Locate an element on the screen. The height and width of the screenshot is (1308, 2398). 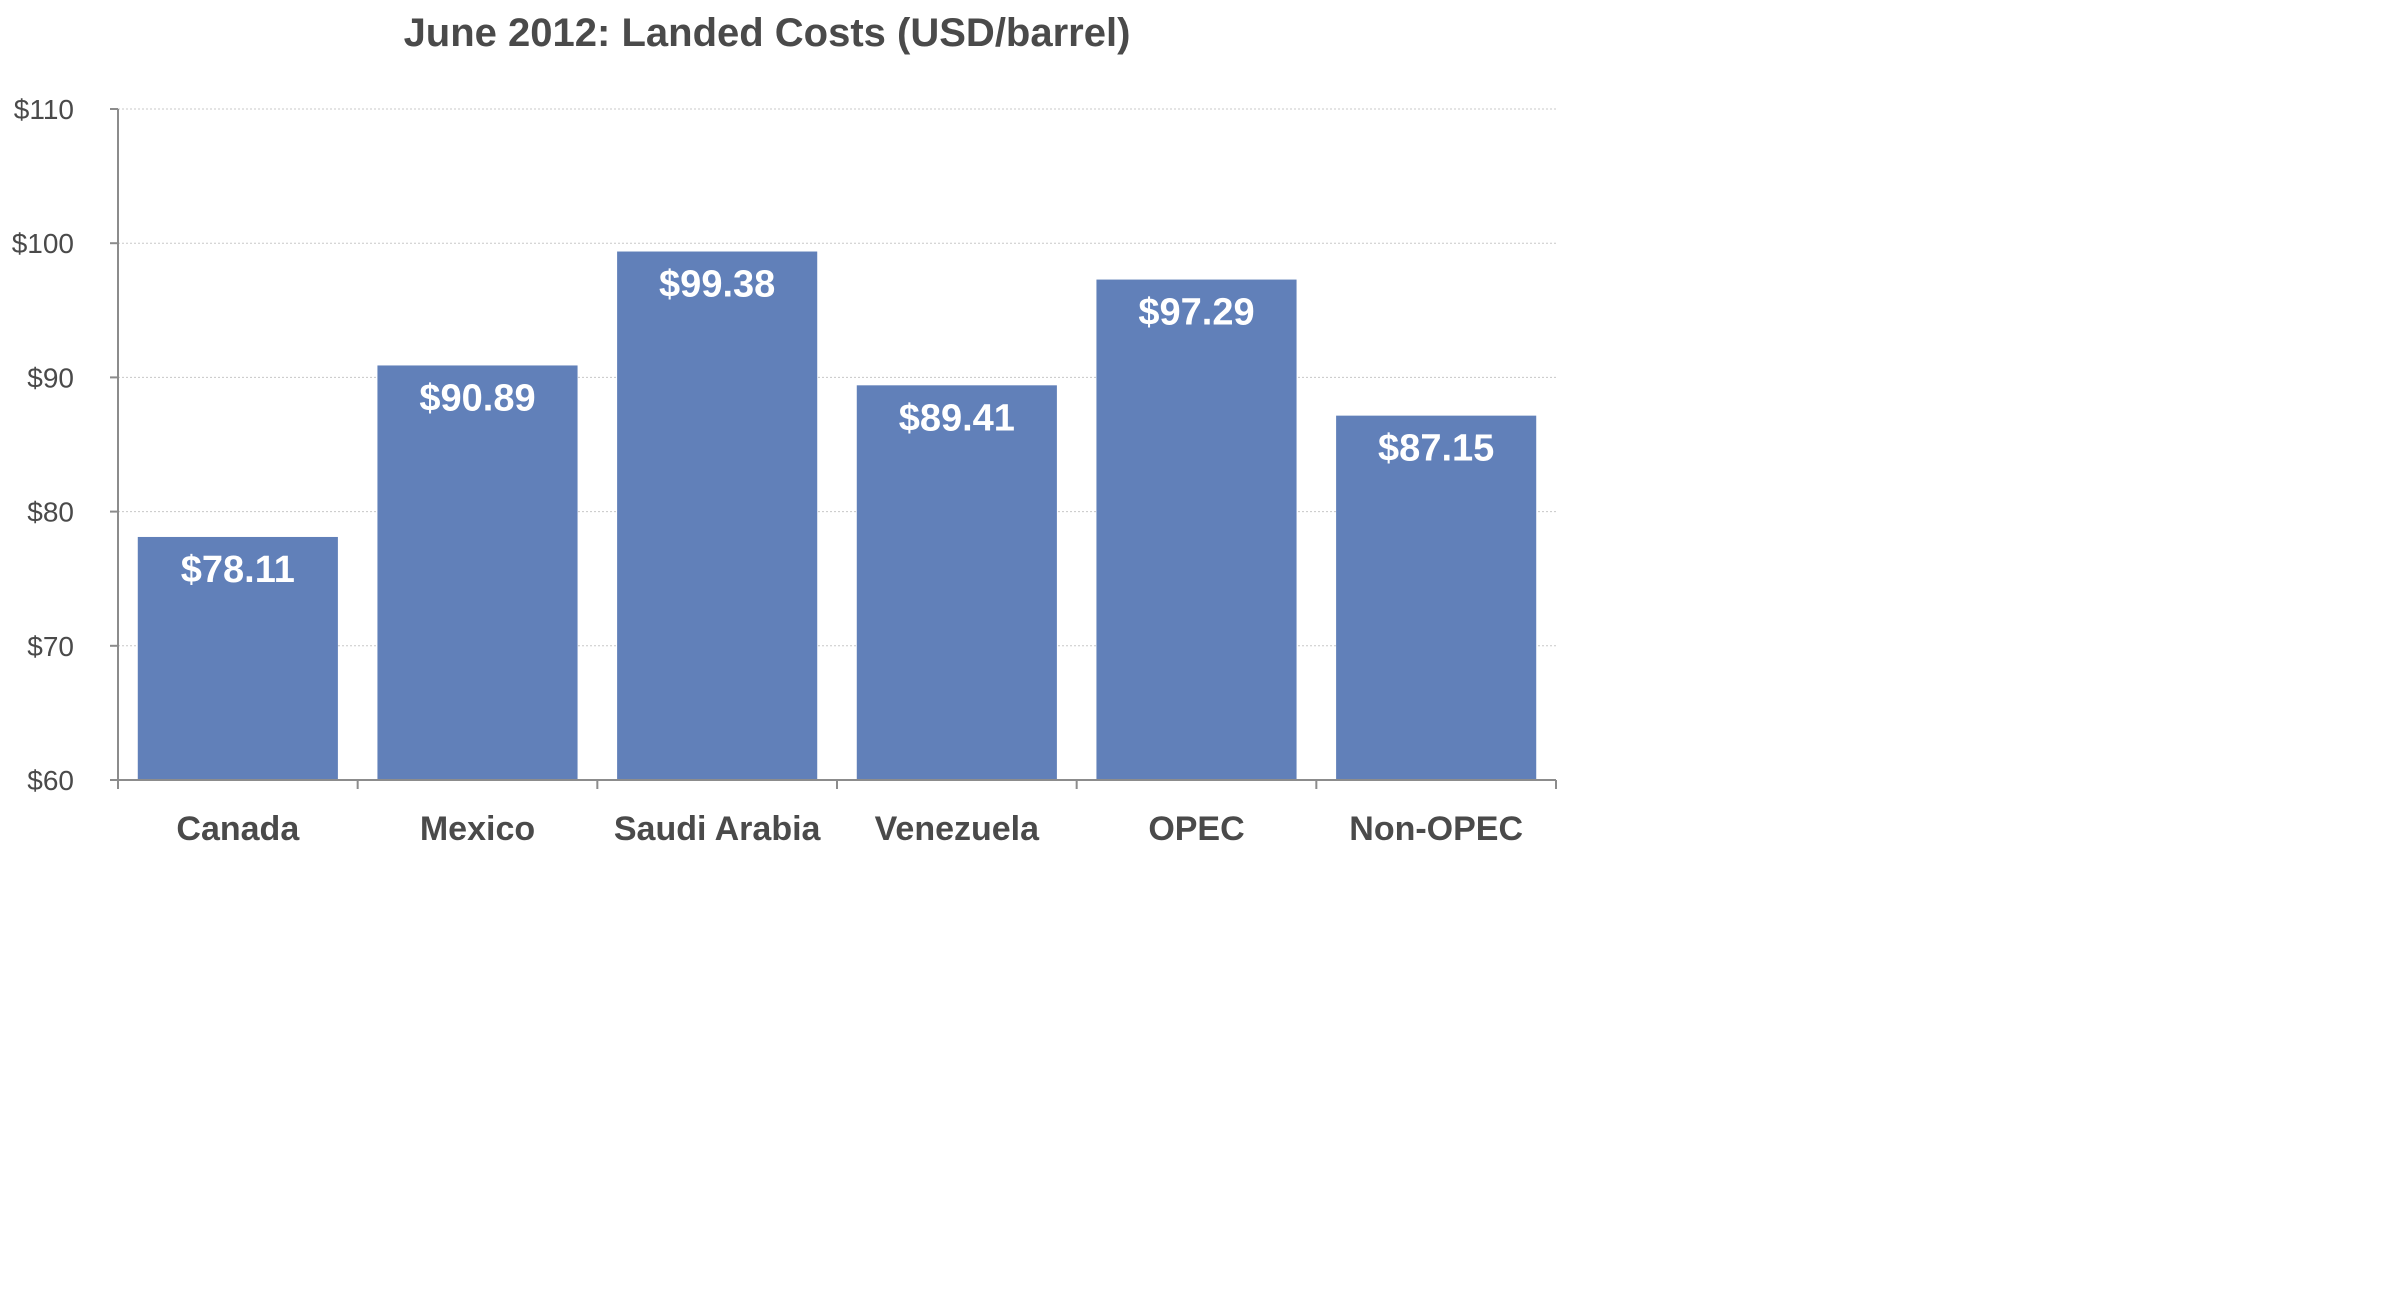
x-tick-label: Venezuela is located at coordinates (958, 829).